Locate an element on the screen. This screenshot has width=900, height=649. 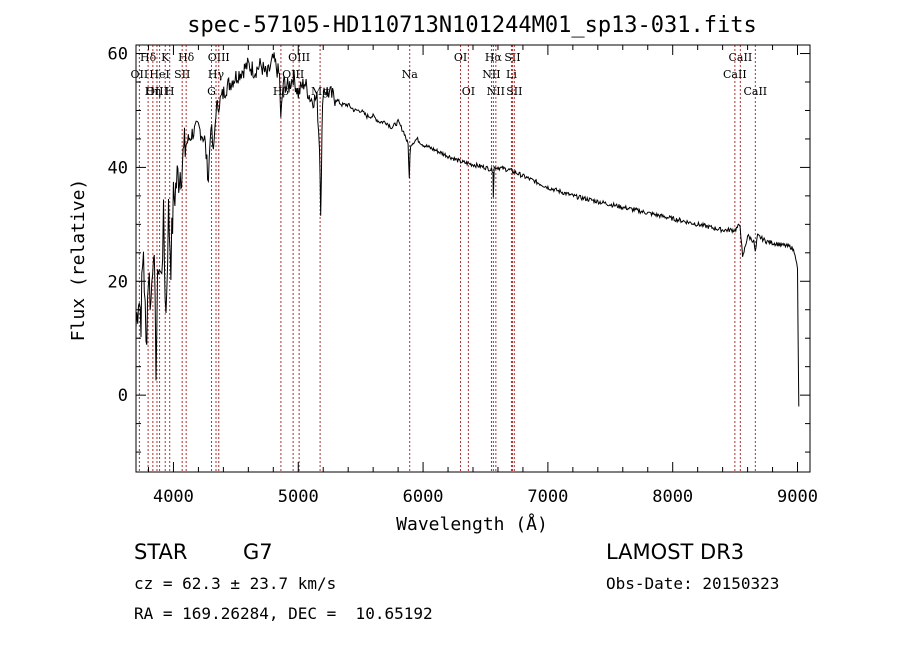
line-label-10: Hγ is located at coordinates (216, 74).